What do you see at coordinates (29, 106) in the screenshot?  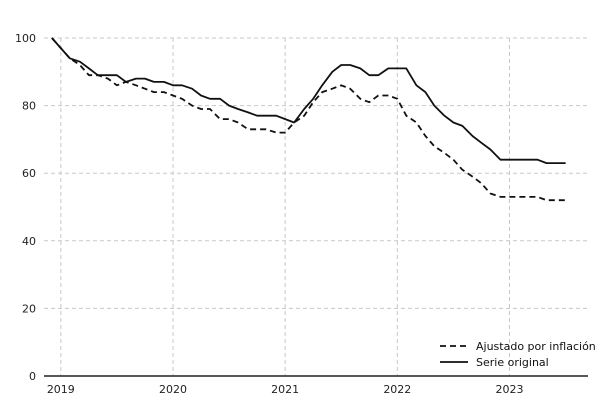 I see `y-tick-label: 80` at bounding box center [29, 106].